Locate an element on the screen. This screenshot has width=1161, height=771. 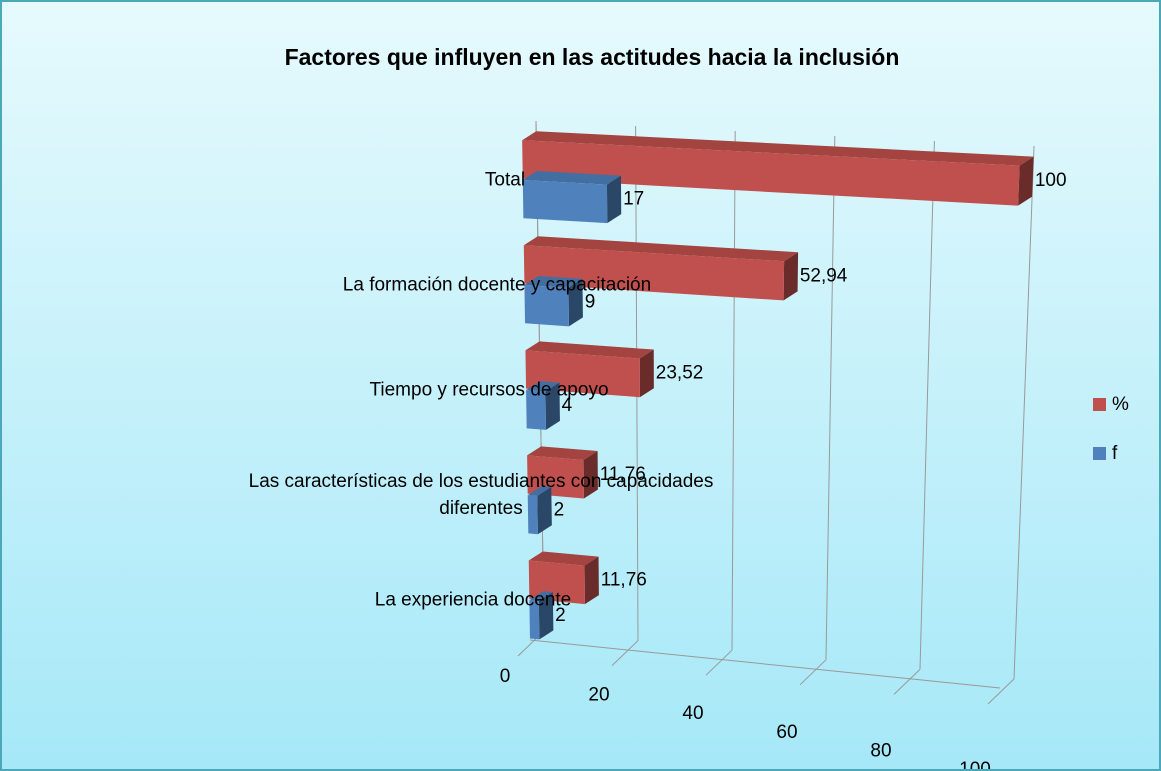
y-tick-label: Total is located at coordinates (505, 180).